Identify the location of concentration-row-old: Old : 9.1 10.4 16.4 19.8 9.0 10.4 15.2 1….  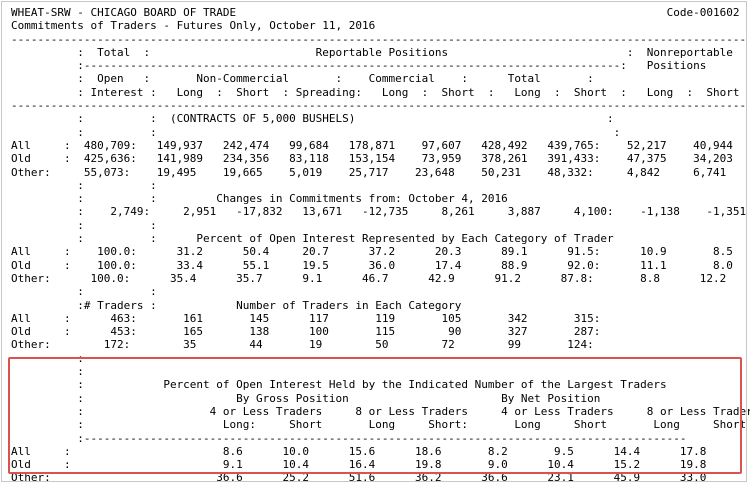
(359, 465).